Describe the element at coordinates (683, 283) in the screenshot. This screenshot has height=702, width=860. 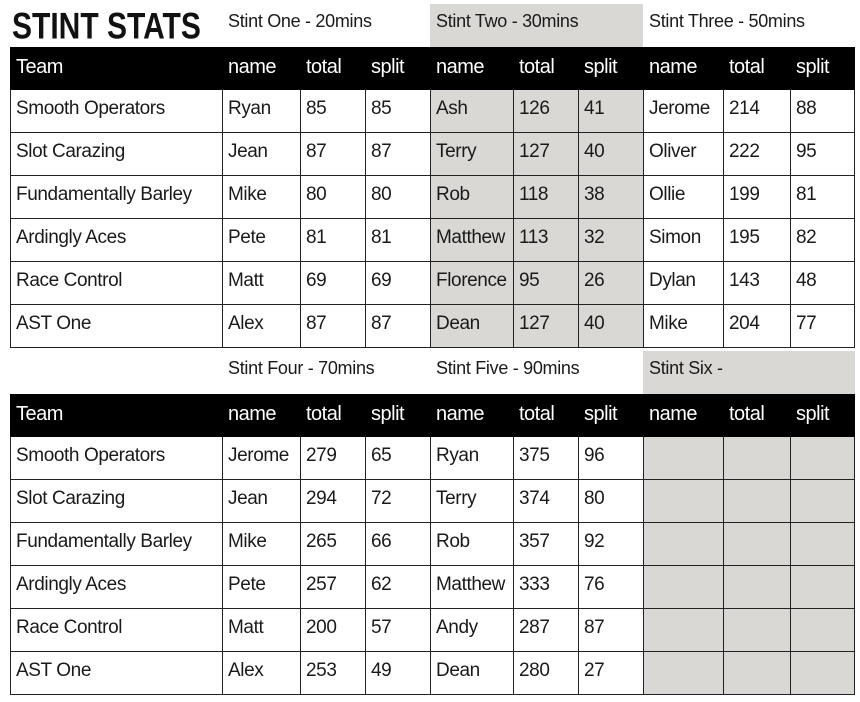
I see `table-cell: Dylan` at that location.